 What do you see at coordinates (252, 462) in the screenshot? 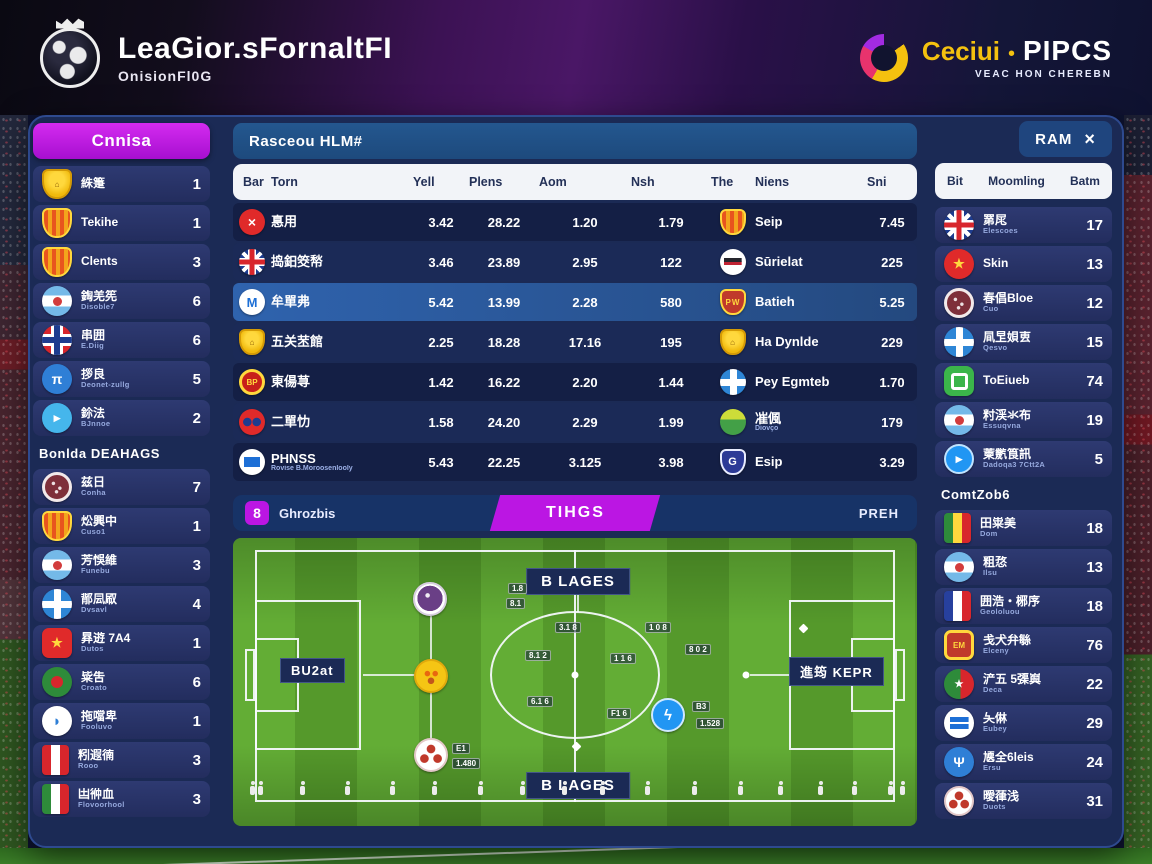
I see `row-badge-cell` at bounding box center [252, 462].